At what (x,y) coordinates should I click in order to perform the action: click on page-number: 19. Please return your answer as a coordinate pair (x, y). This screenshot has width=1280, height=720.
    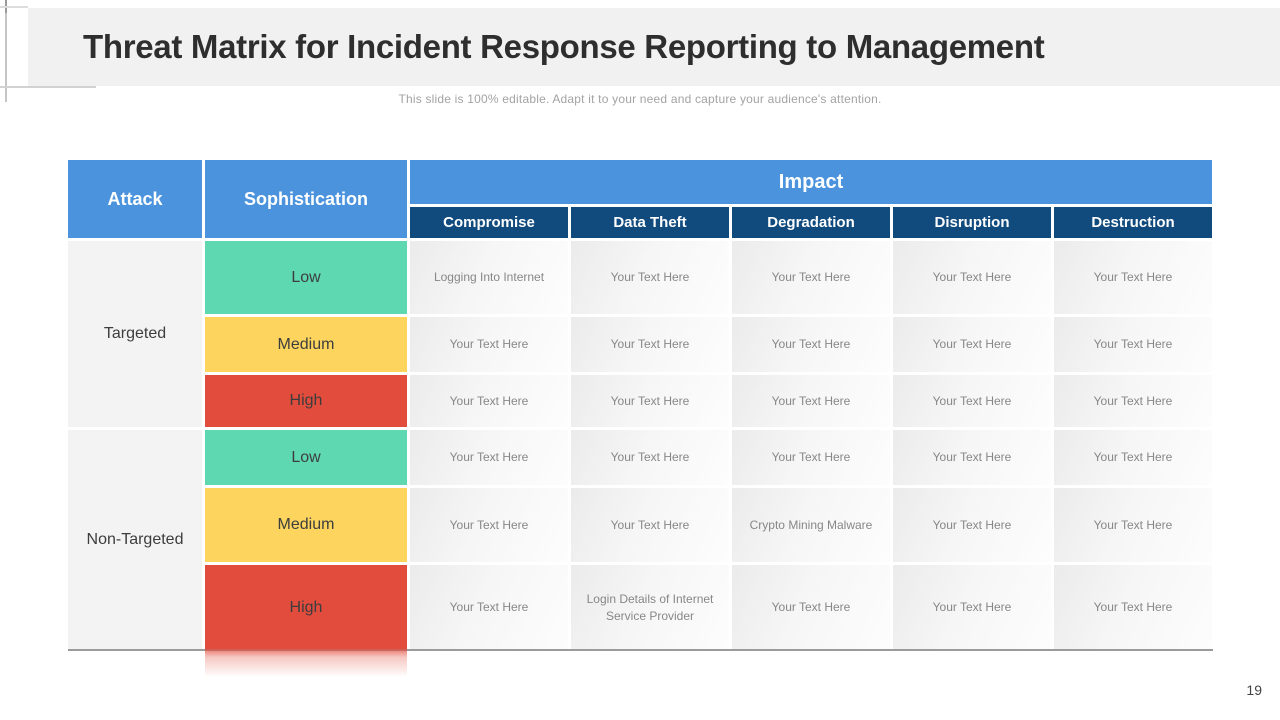
    Looking at the image, I should click on (1254, 690).